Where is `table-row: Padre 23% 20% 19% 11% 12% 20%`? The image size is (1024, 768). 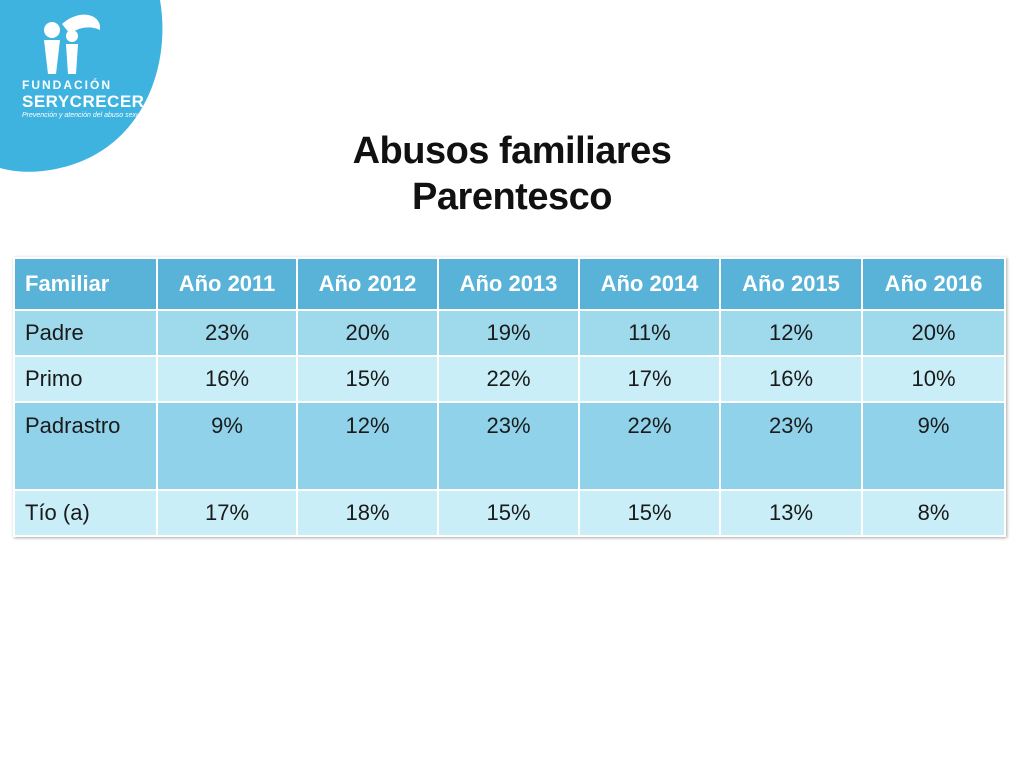
table-row: Padre 23% 20% 19% 11% 12% 20% is located at coordinates (509, 333).